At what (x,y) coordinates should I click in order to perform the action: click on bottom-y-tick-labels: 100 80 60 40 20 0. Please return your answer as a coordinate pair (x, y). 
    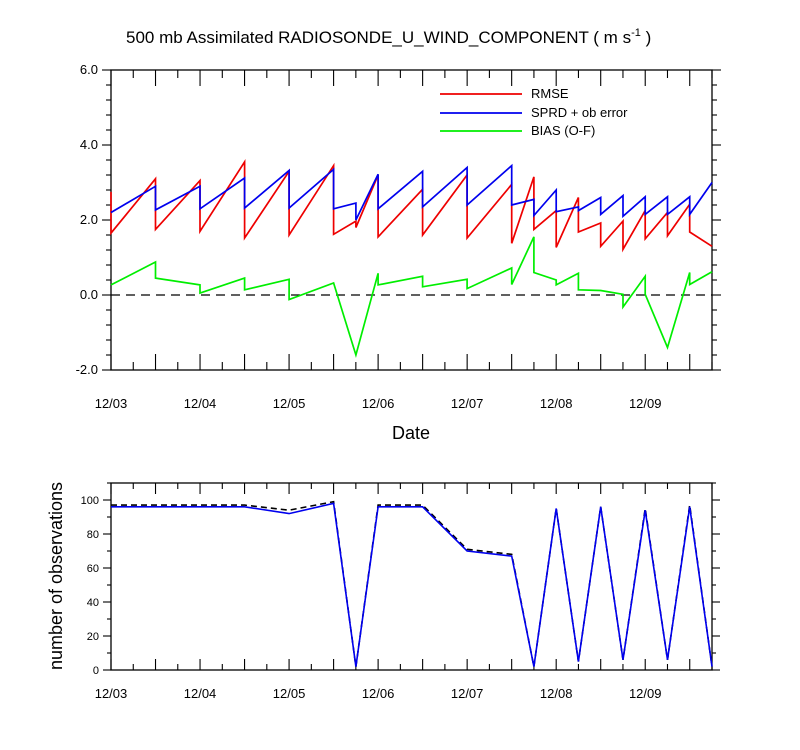
    Looking at the image, I should click on (90, 586).